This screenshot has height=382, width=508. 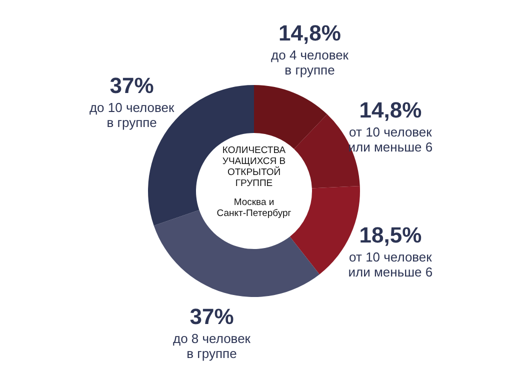 I want to click on slice-label: до 4 человек в группе, so click(x=310, y=63).